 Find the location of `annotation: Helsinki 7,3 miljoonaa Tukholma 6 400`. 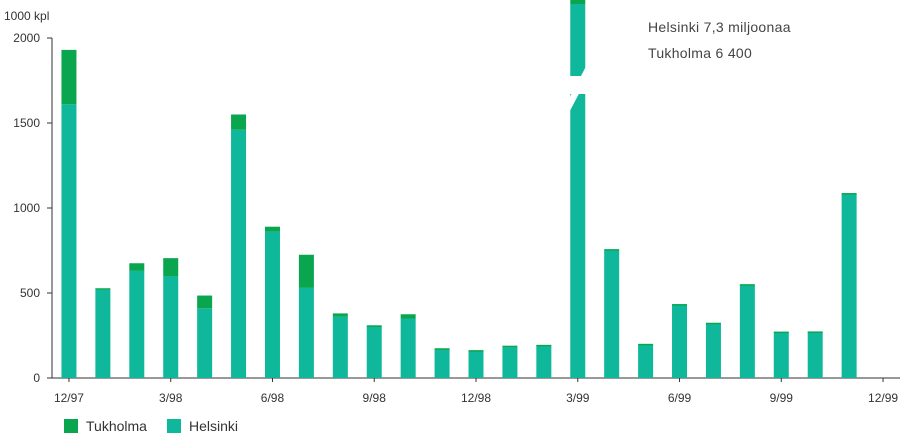

annotation: Helsinki 7,3 miljoonaa Tukholma 6 400 is located at coordinates (719, 40).